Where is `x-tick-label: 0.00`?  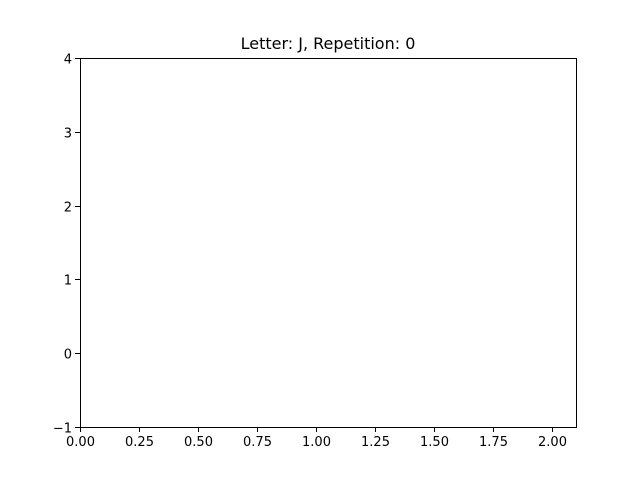
x-tick-label: 0.00 is located at coordinates (80, 442).